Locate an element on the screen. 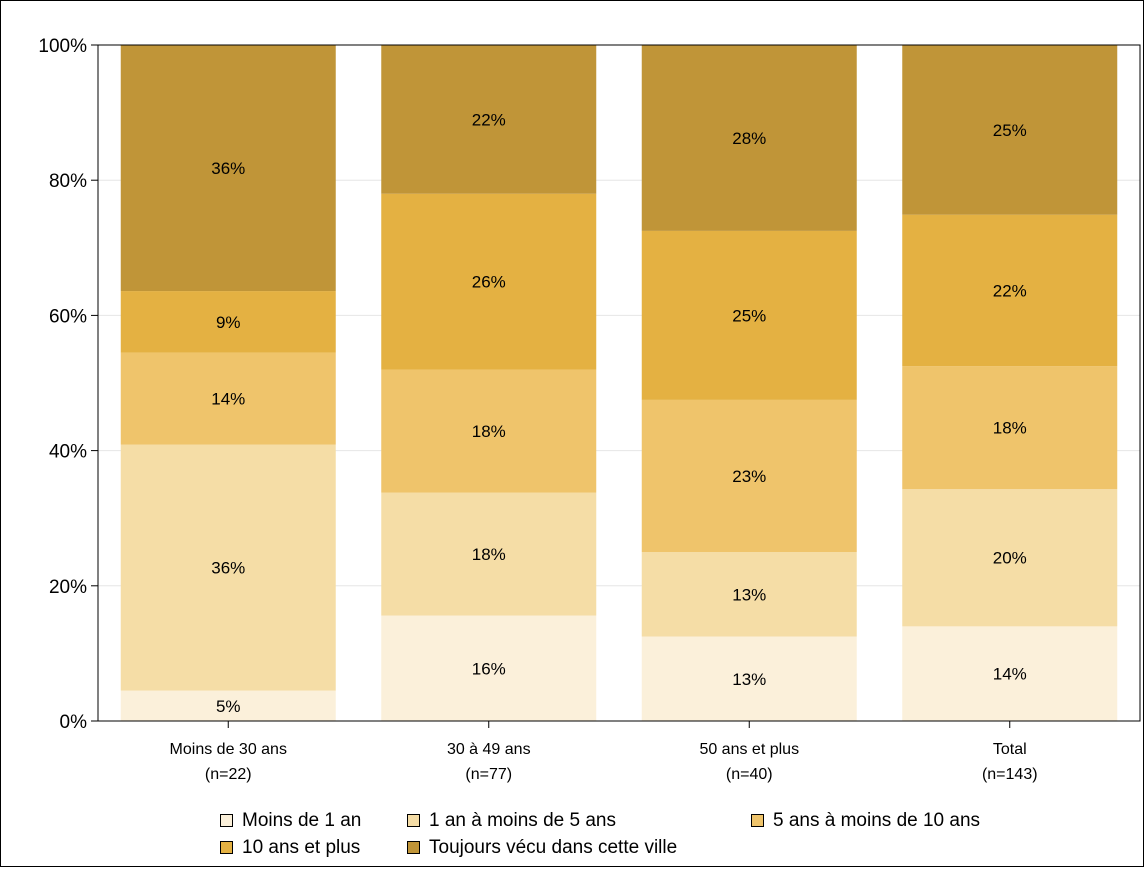  data-label: 26% is located at coordinates (489, 282).